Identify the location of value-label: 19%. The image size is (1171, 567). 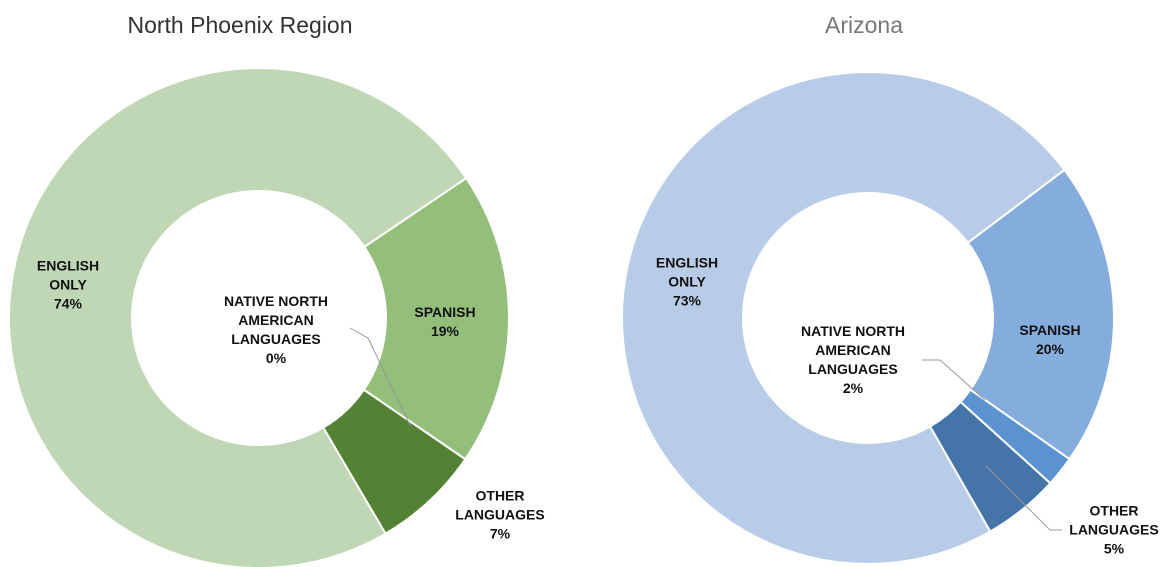
(445, 331).